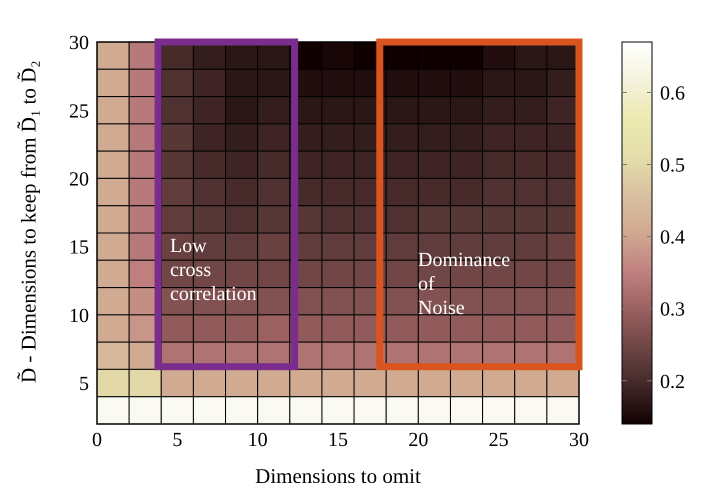 Image resolution: width=721 pixels, height=491 pixels. What do you see at coordinates (672, 165) in the screenshot?
I see `color-bar-label: 0.5` at bounding box center [672, 165].